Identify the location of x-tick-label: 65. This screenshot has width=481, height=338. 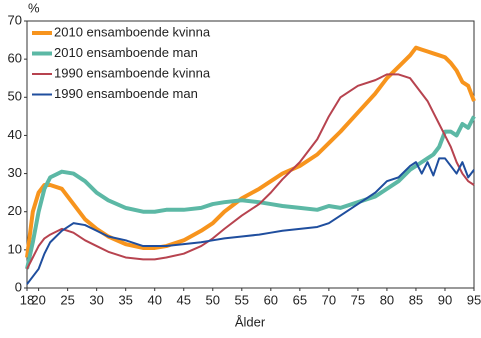
(300, 299).